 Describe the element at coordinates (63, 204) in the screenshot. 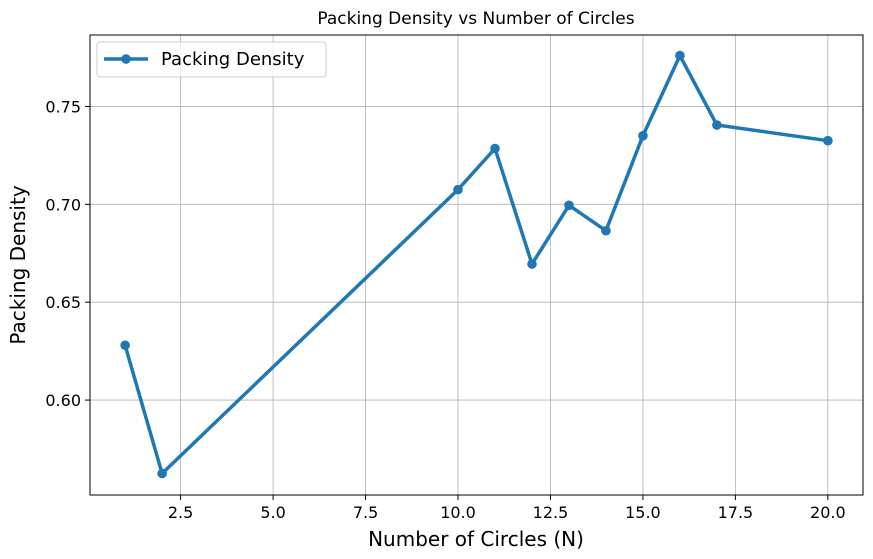

I see `y-tick-label: 0.70` at that location.